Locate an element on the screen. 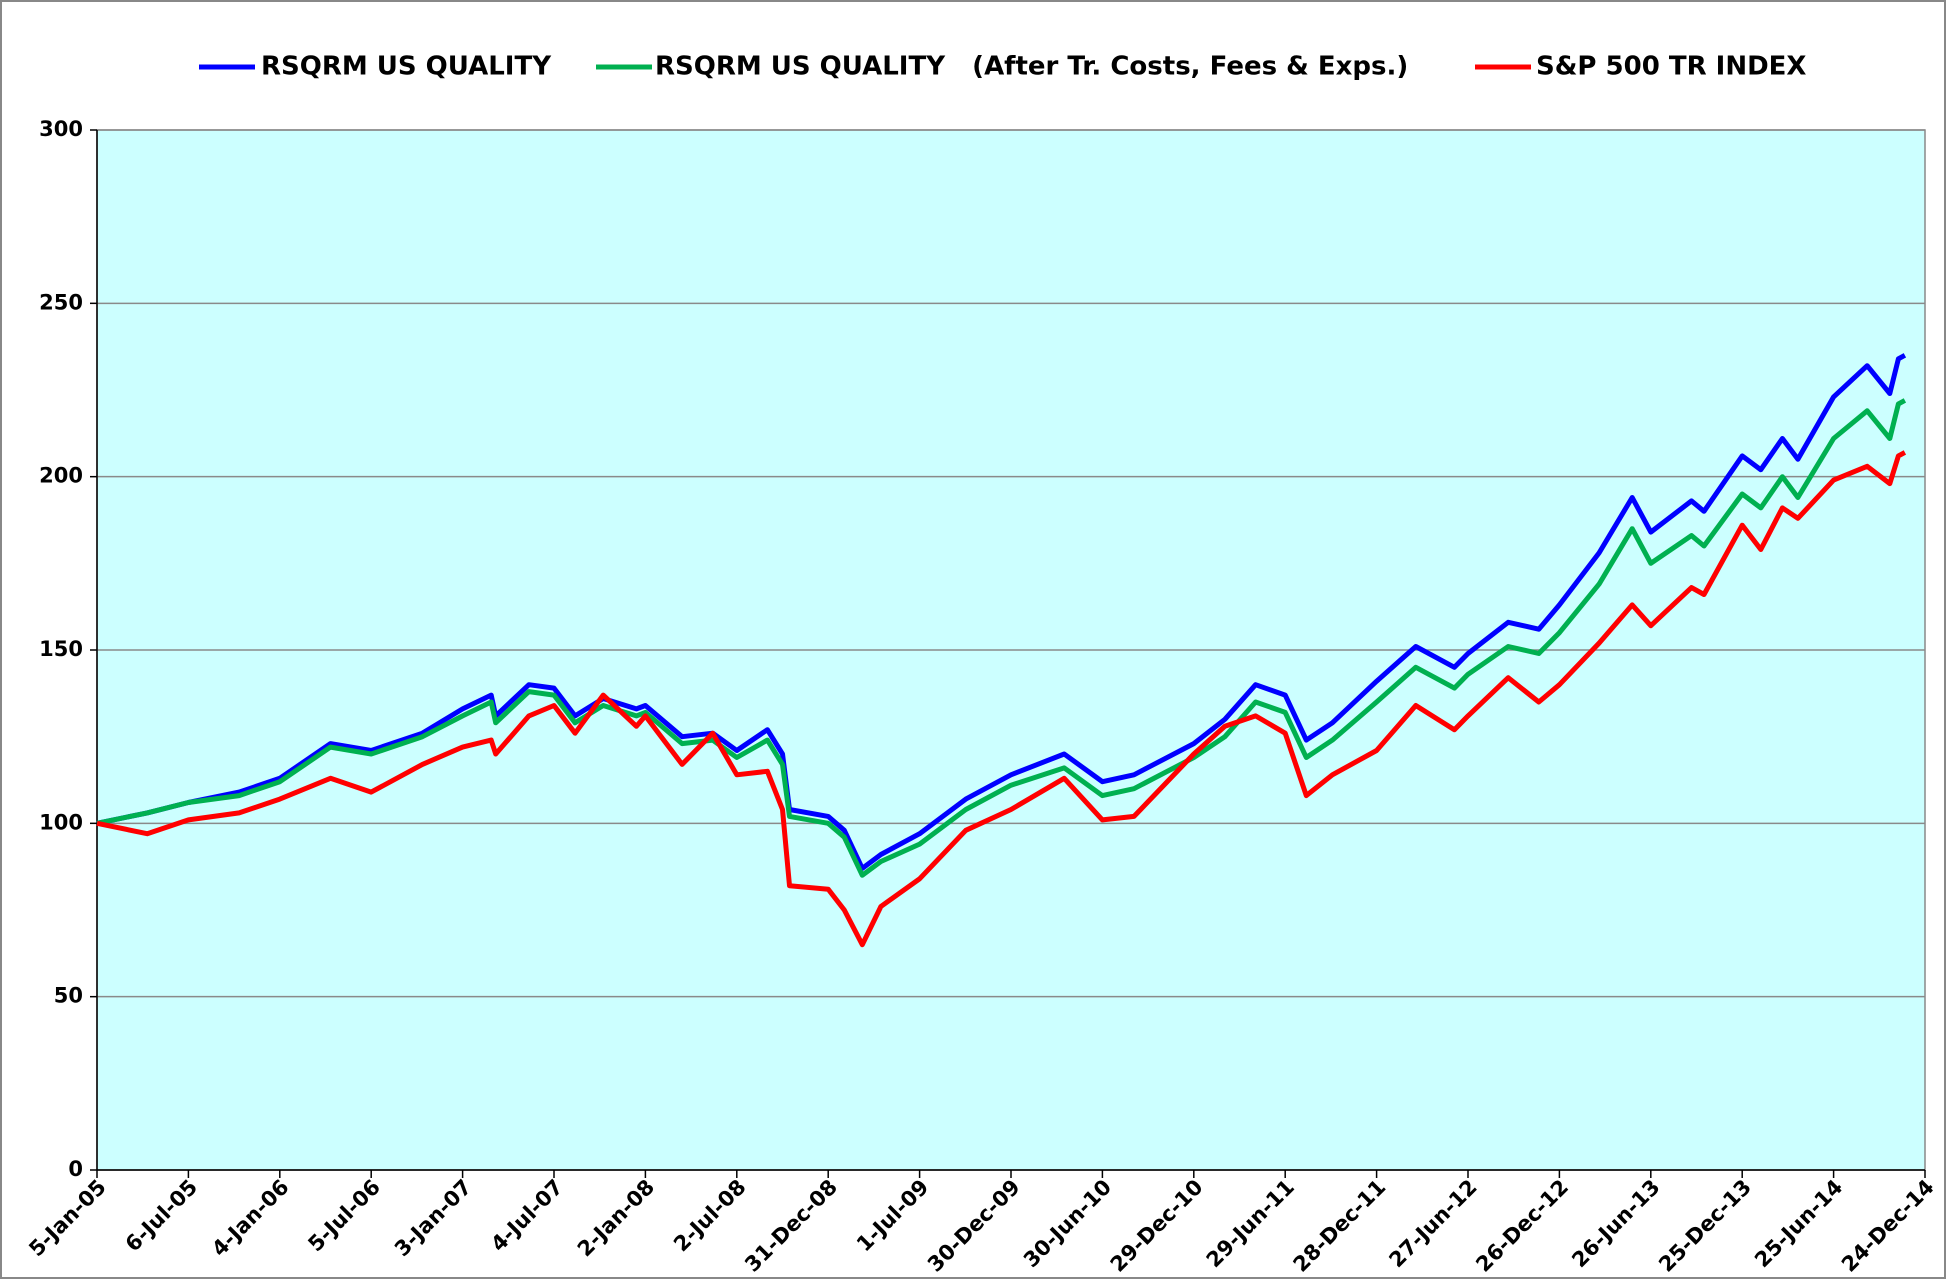 The width and height of the screenshot is (1947, 1280). y-tick-label: 100 is located at coordinates (61, 822).